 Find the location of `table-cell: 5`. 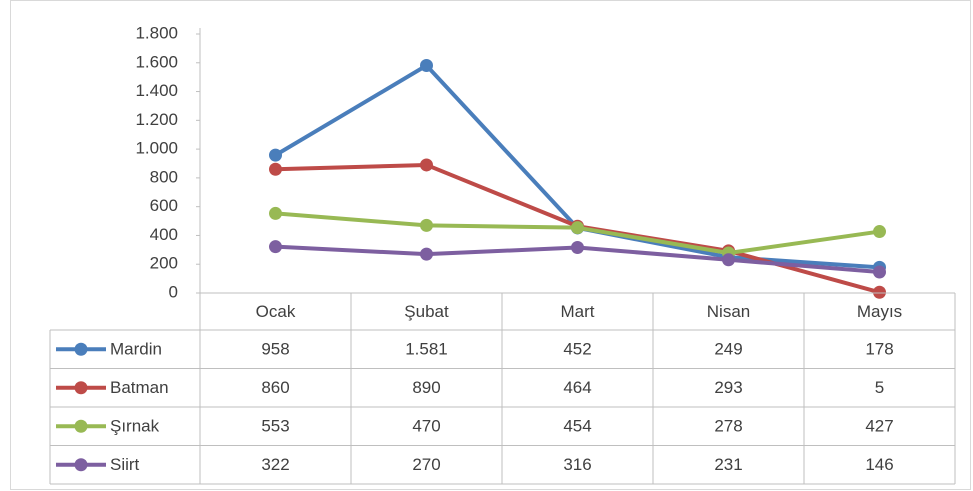

table-cell: 5 is located at coordinates (879, 387).